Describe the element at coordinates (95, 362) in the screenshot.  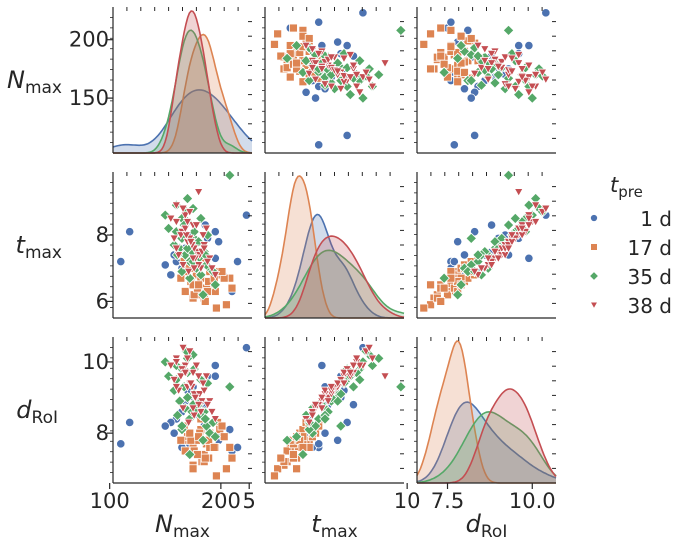
I see `y-tick-label: 10` at that location.